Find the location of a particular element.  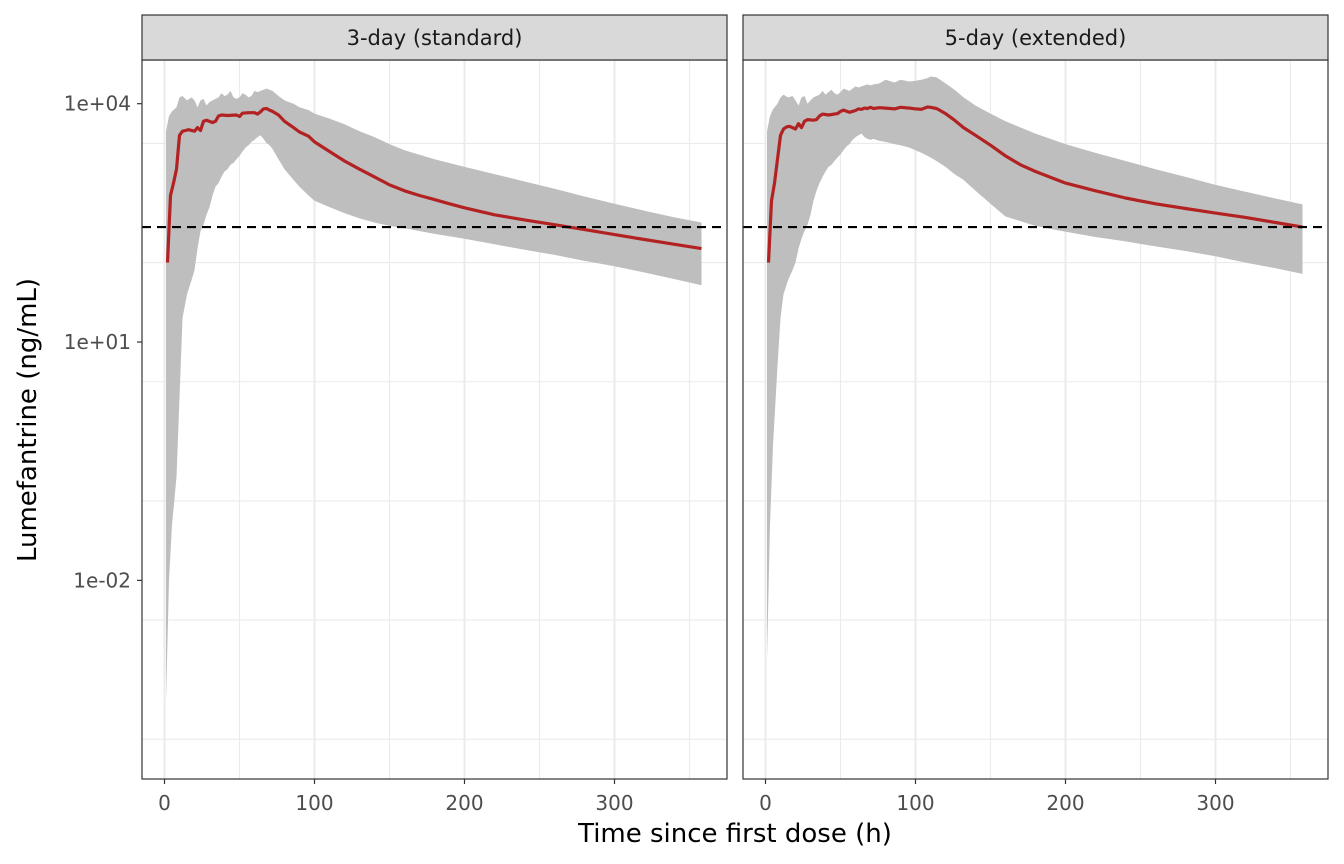

x-axis-title: Time since first dose (h) is located at coordinates (734, 834).